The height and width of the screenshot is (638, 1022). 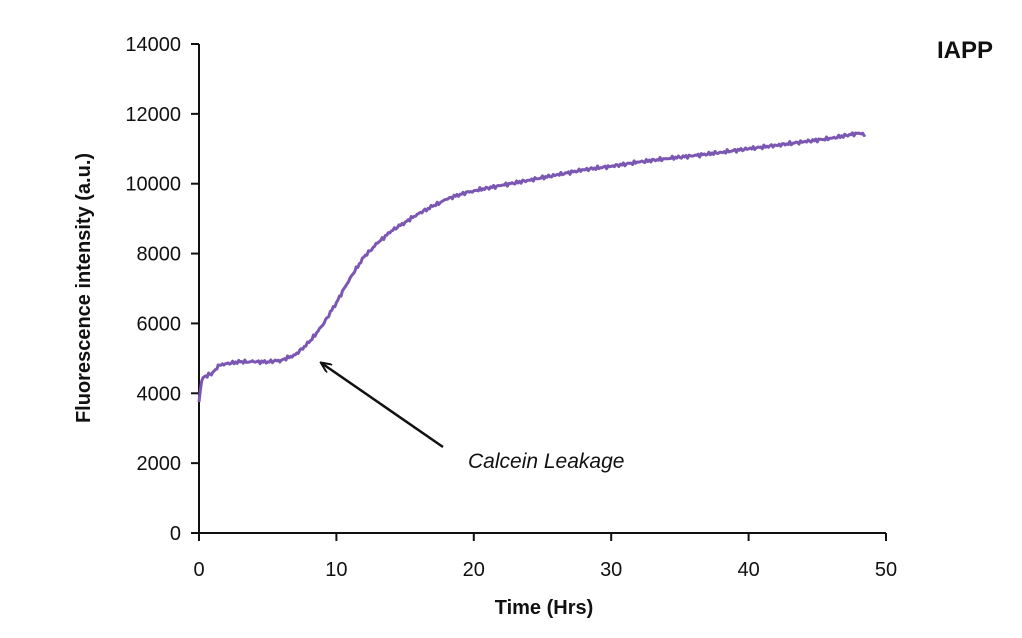 What do you see at coordinates (886, 570) in the screenshot?
I see `x-tick-label: 50` at bounding box center [886, 570].